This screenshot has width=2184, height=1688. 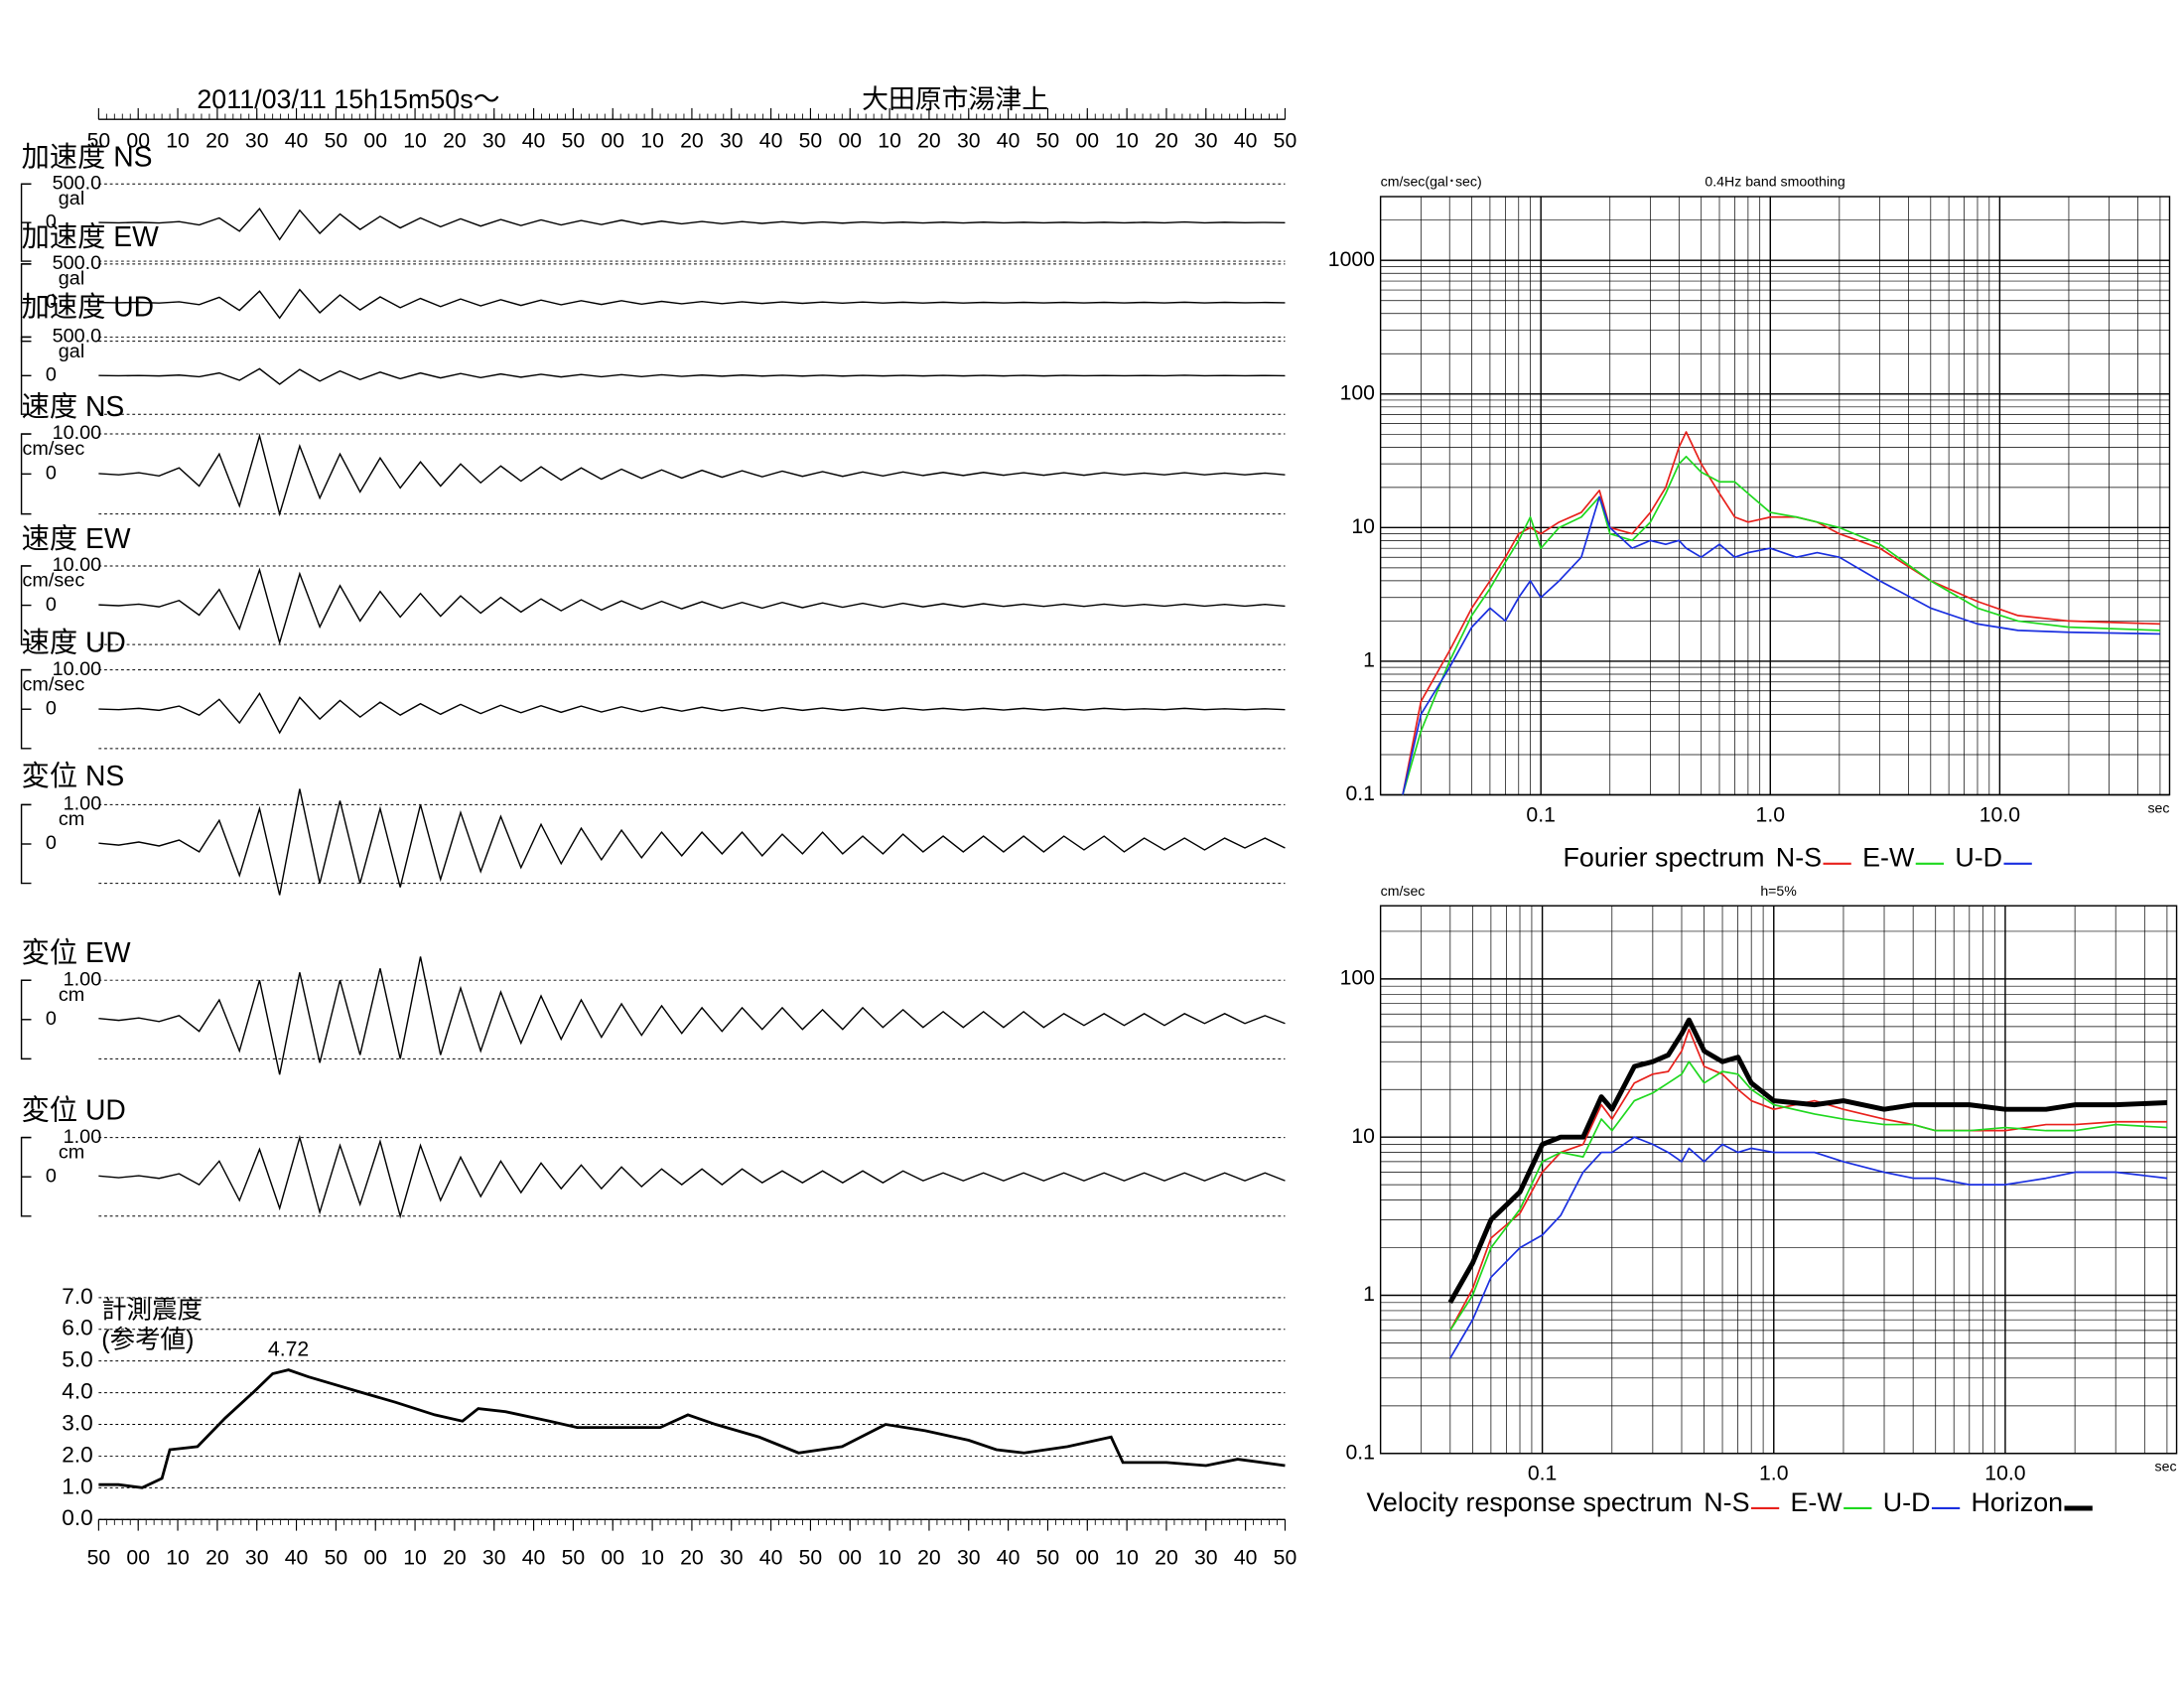 What do you see at coordinates (88, 307) in the screenshot?
I see `panel-title: 加速度 UD` at bounding box center [88, 307].